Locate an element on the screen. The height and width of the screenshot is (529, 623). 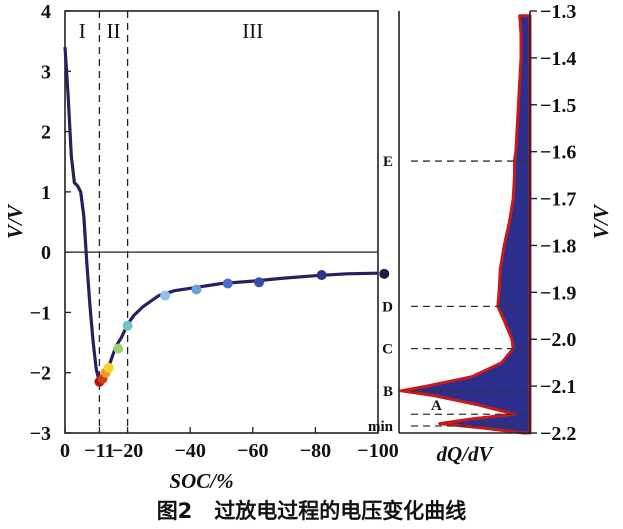
peak-label: C is located at coordinates (387, 350).